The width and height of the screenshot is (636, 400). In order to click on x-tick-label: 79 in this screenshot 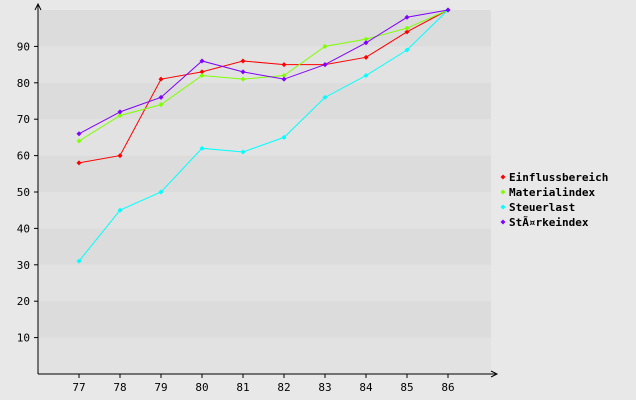, I will do `click(160, 387)`.